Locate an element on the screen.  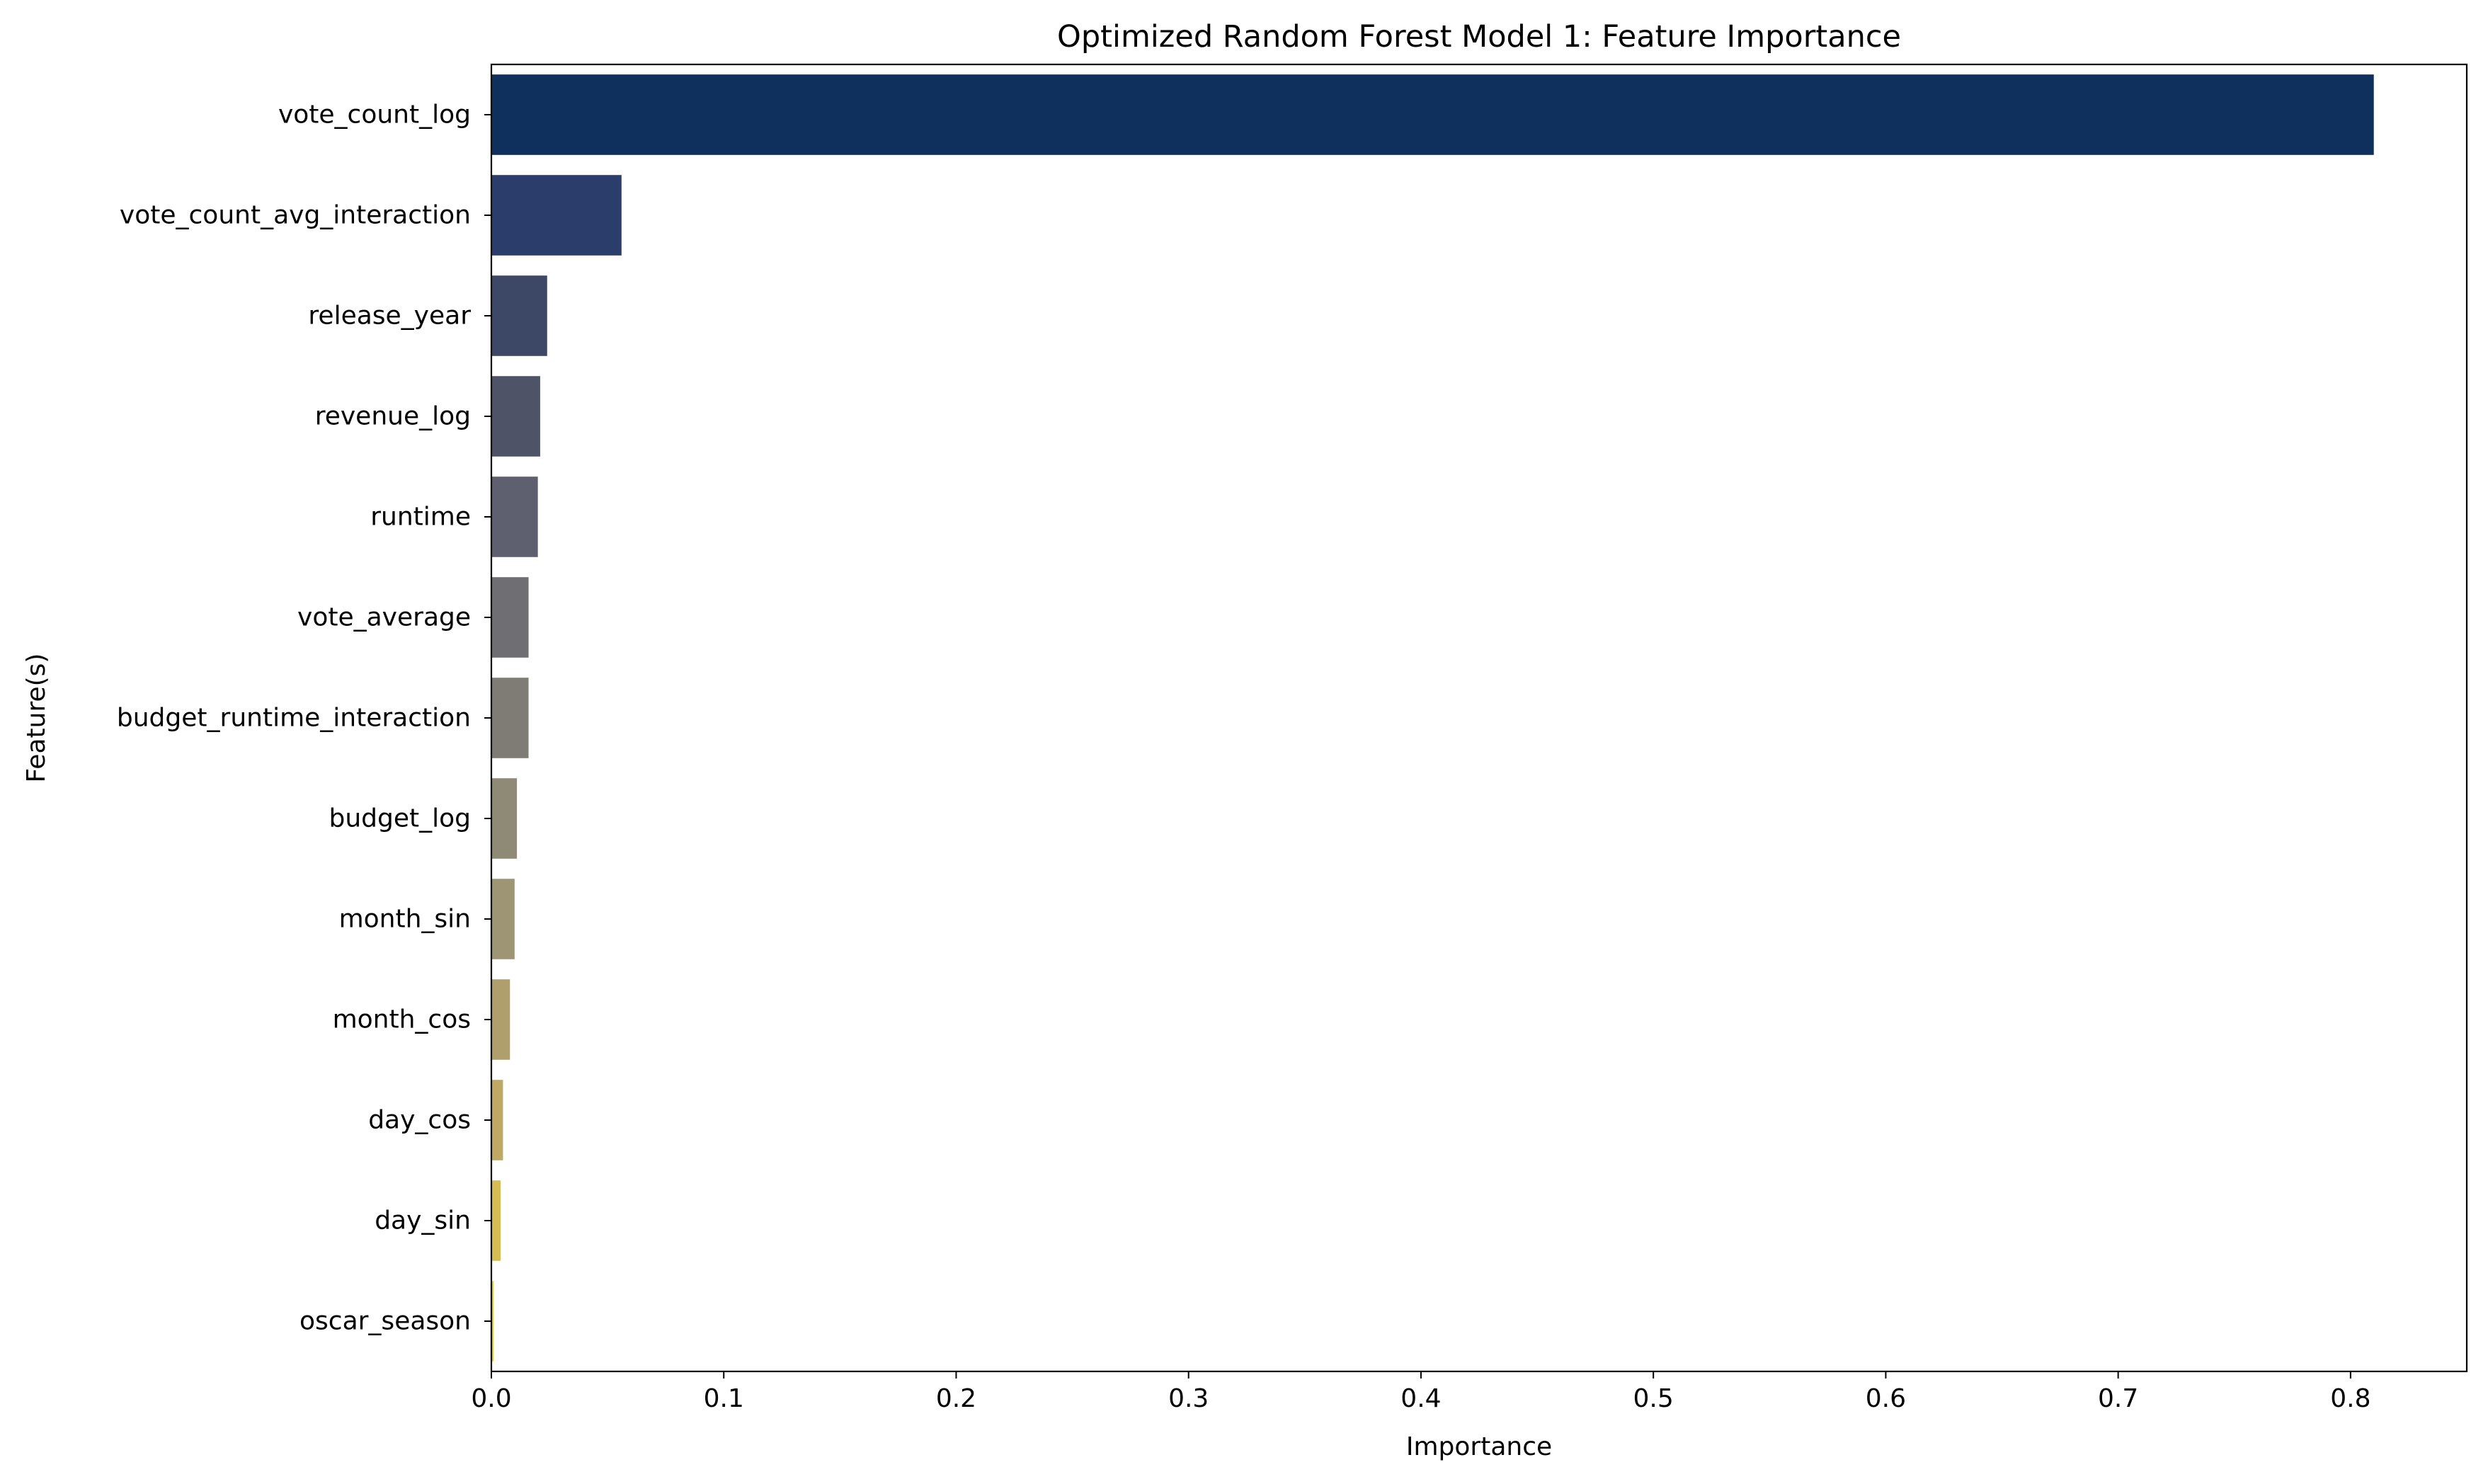
y-tick-label: runtime is located at coordinates (420, 517).